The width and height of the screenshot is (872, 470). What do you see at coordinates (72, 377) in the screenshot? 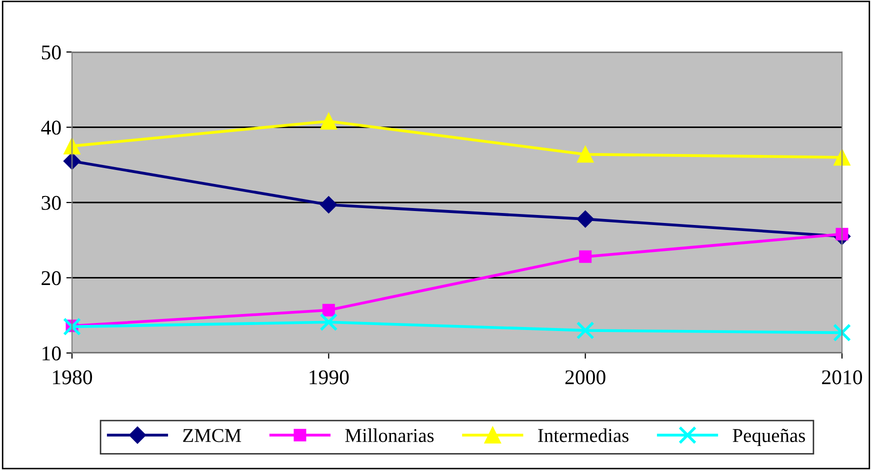
I see `x-tick-label: 1980` at bounding box center [72, 377].